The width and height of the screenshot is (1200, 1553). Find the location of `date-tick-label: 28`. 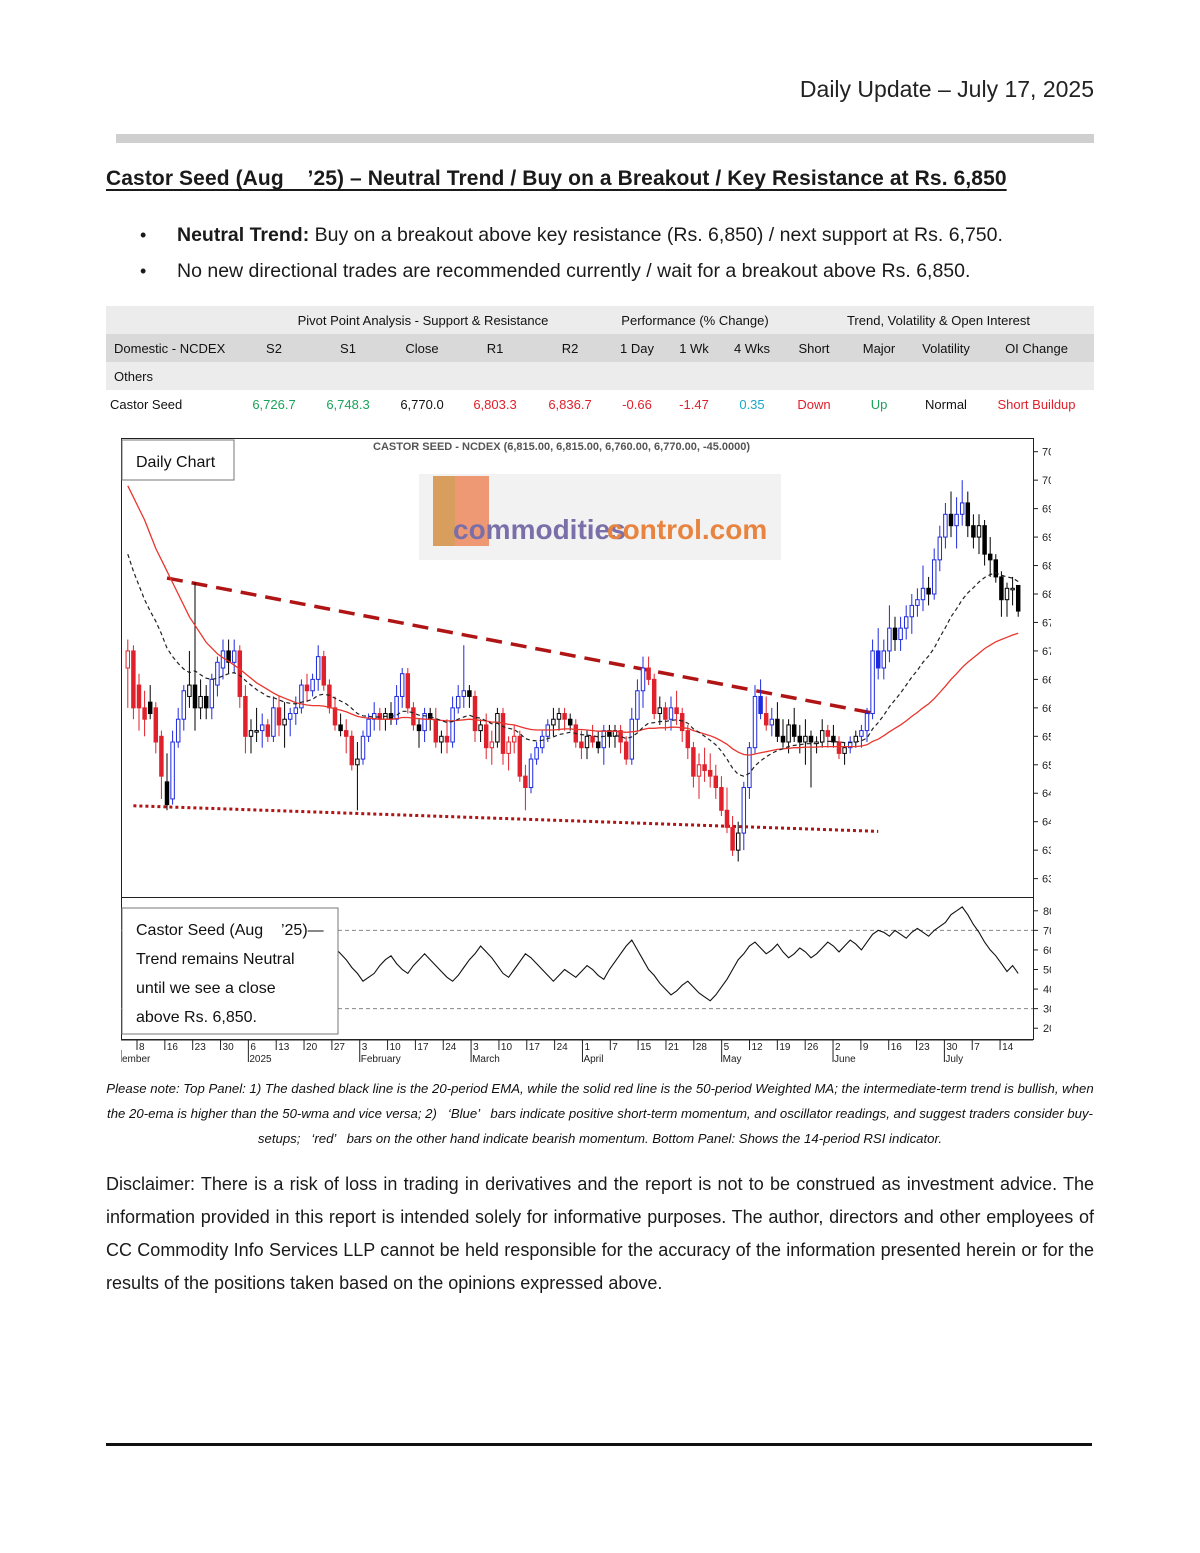

date-tick-label: 28 is located at coordinates (702, 1047).